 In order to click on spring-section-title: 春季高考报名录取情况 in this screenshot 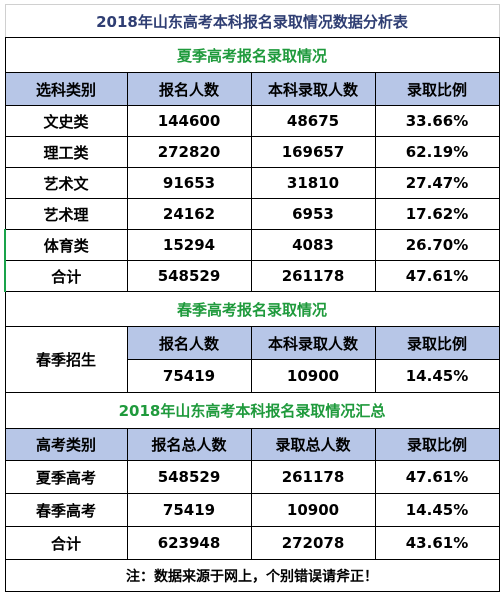, I will do `click(252, 309)`.